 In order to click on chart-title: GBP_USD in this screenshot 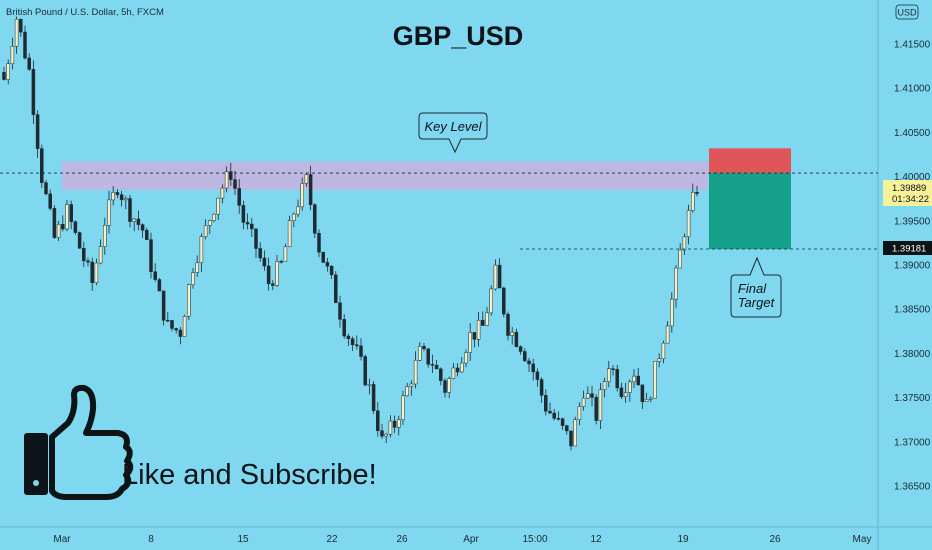, I will do `click(458, 36)`.